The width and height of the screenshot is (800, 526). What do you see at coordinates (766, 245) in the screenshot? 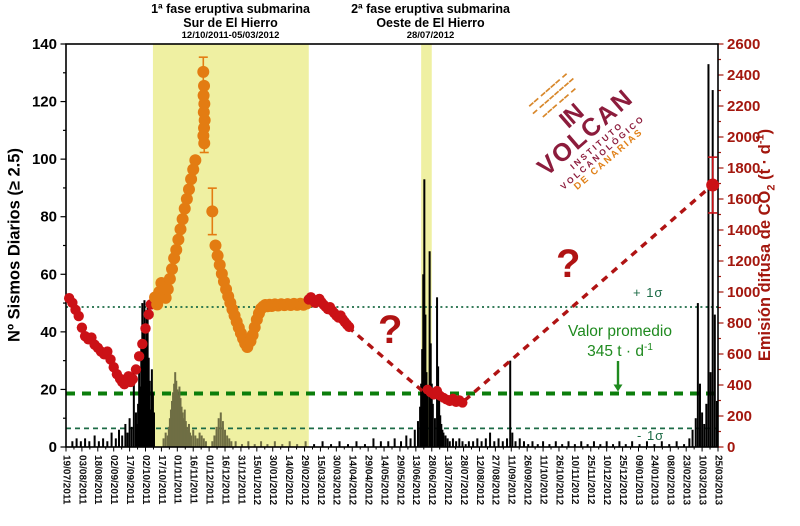
I see `right-axis-title: Emisión difusa de CO2 (t · d-1)` at bounding box center [766, 245].